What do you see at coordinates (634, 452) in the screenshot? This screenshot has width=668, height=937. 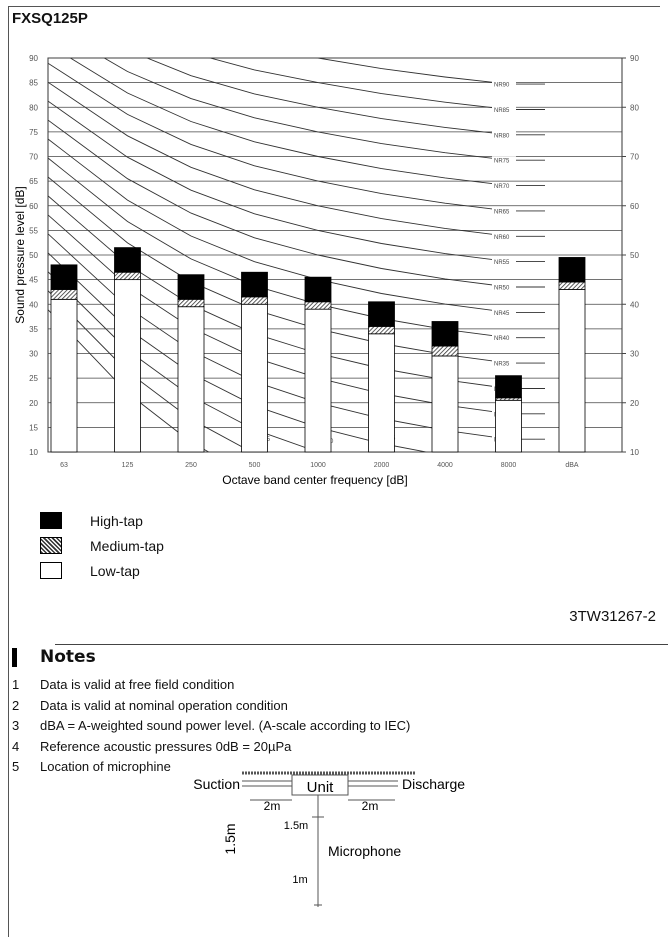 I see `y2-tick-label: 10` at bounding box center [634, 452].